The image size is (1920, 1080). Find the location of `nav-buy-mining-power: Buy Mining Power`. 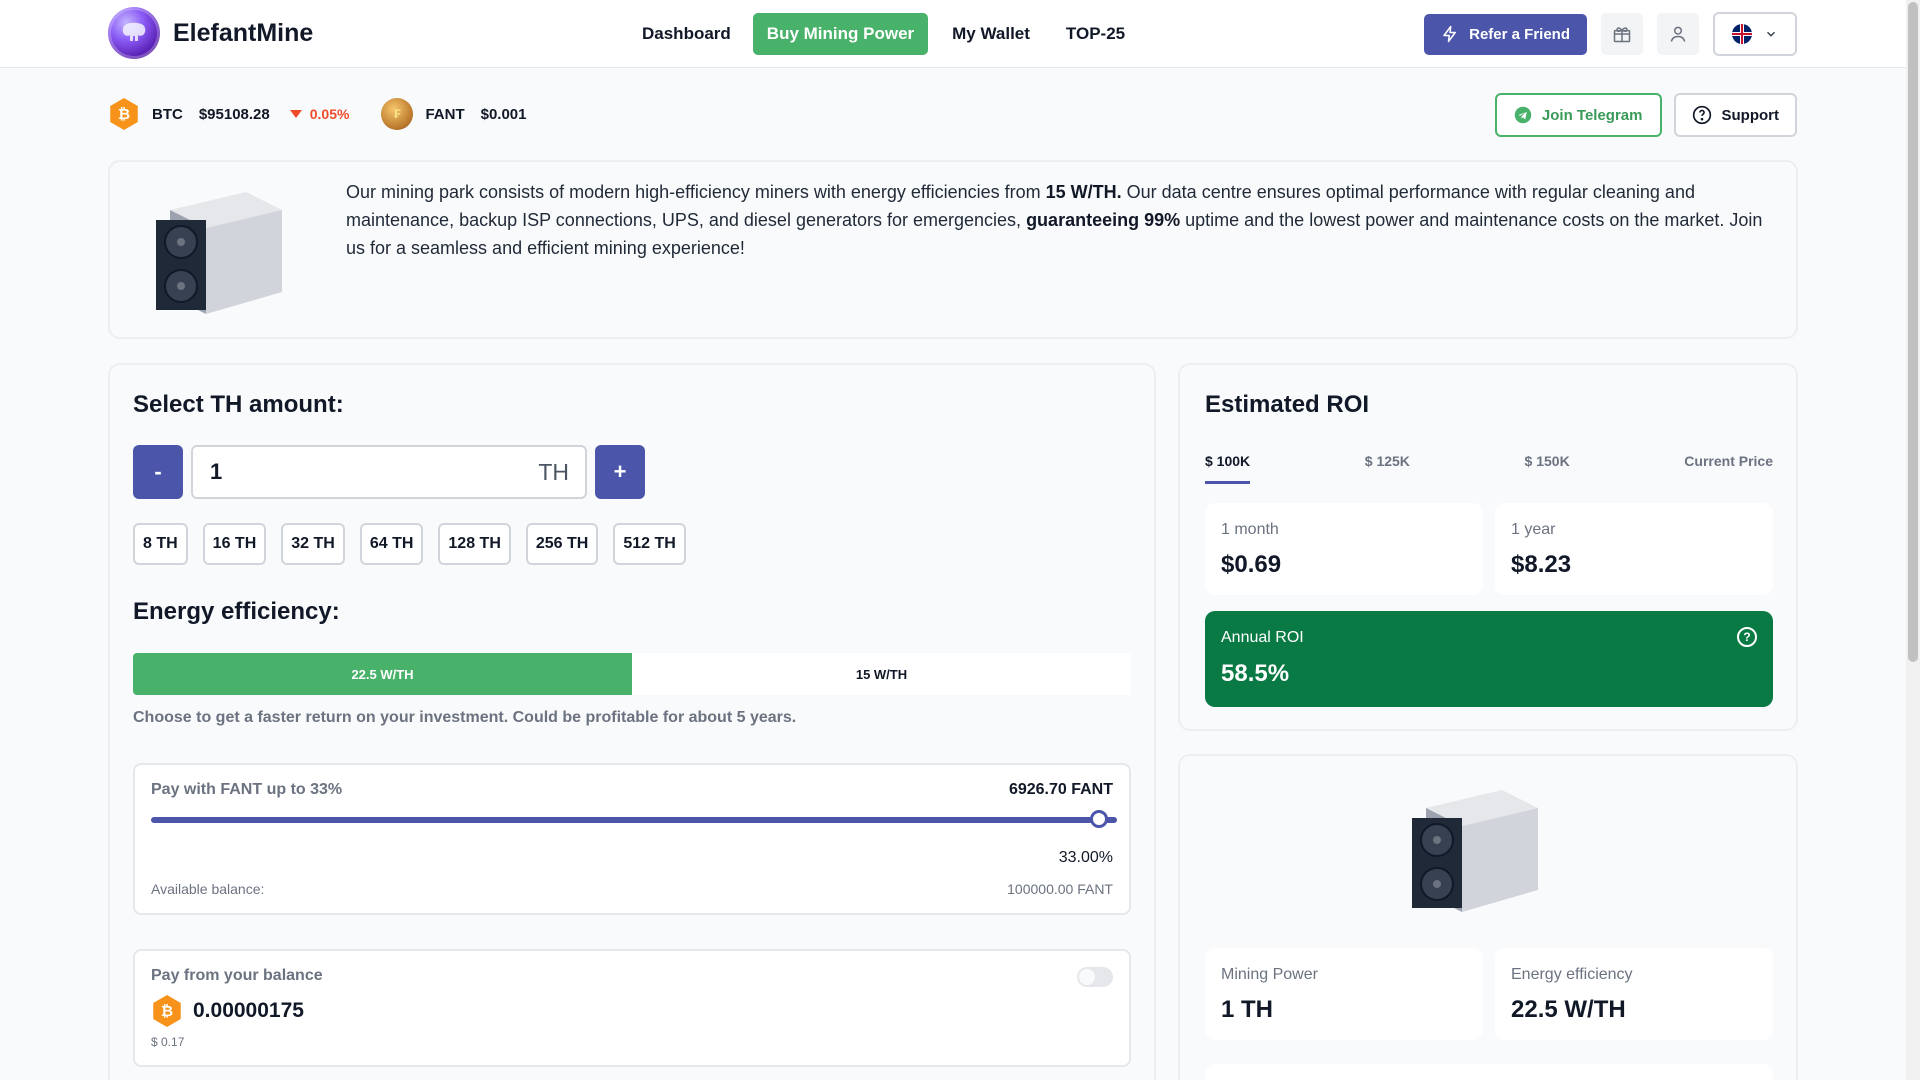

nav-buy-mining-power: Buy Mining Power is located at coordinates (840, 34).